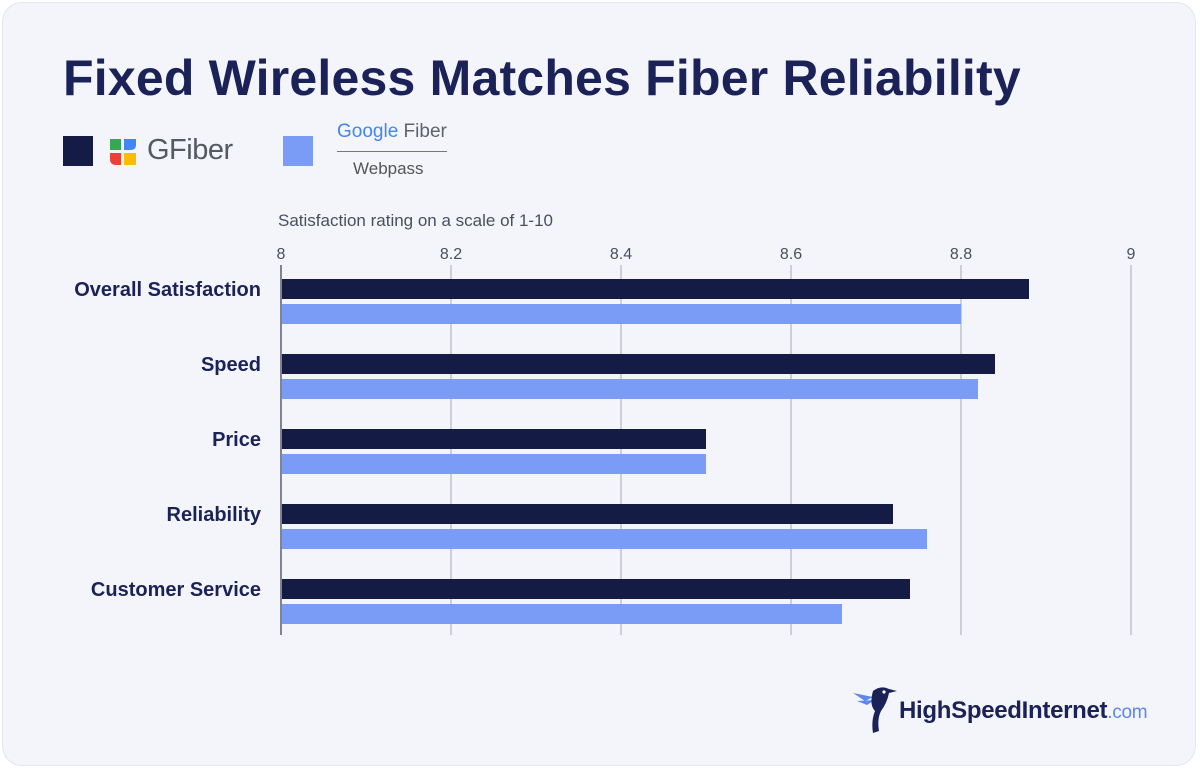  I want to click on legend-swatch-webpass, so click(298, 151).